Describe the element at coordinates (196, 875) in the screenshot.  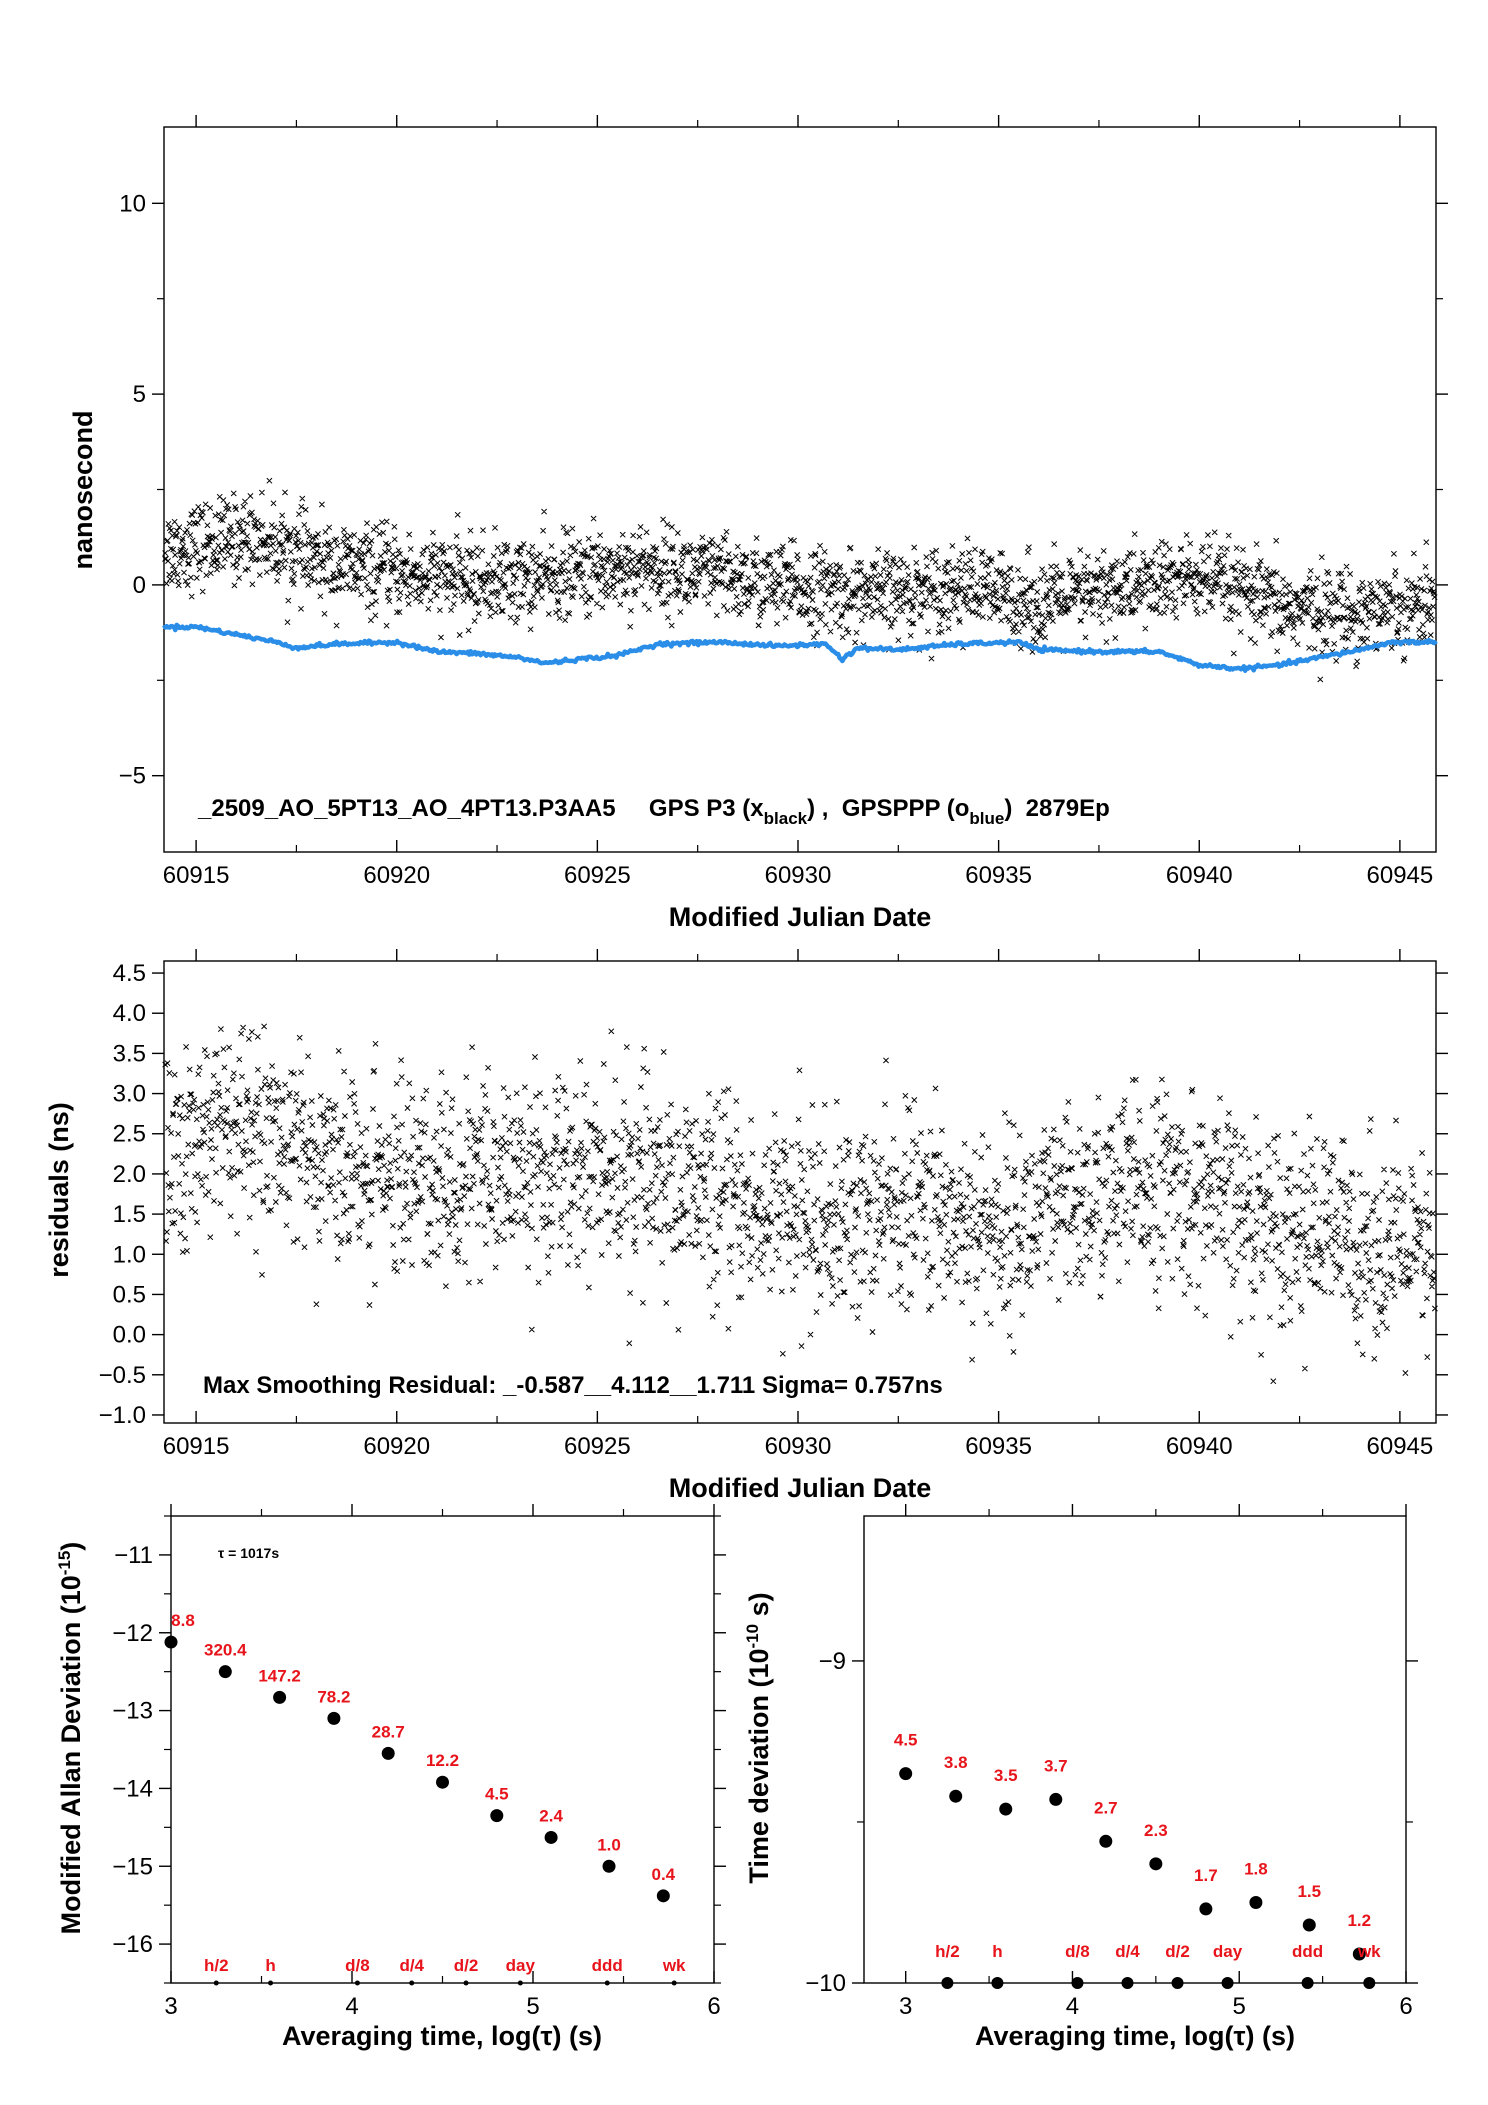
I see `phase-xtick-label: 60915` at that location.